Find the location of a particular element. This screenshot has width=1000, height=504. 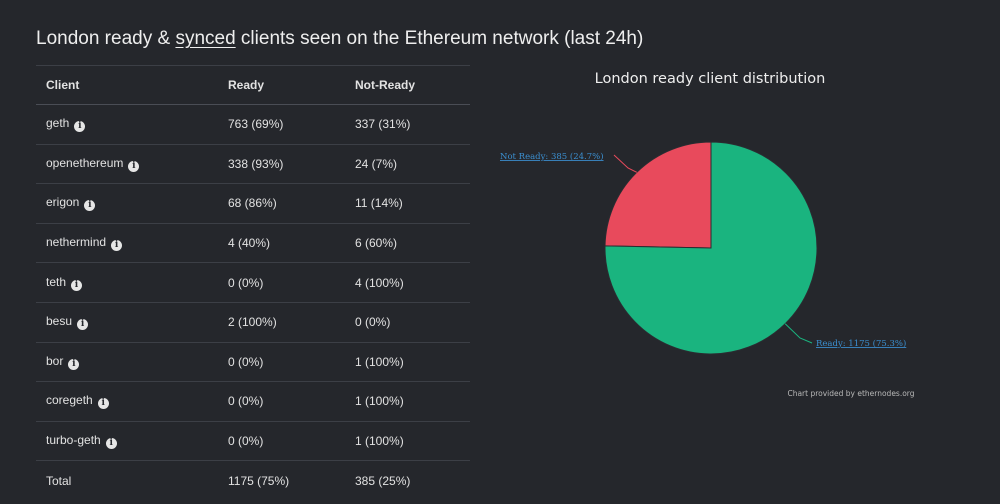

table-row: nethermind i 4 (40%) 6 (60%) is located at coordinates (253, 242).